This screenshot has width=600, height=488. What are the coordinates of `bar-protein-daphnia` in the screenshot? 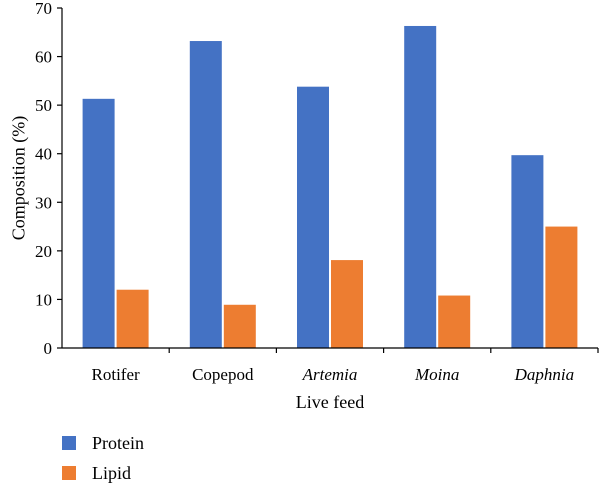 It's located at (527, 251).